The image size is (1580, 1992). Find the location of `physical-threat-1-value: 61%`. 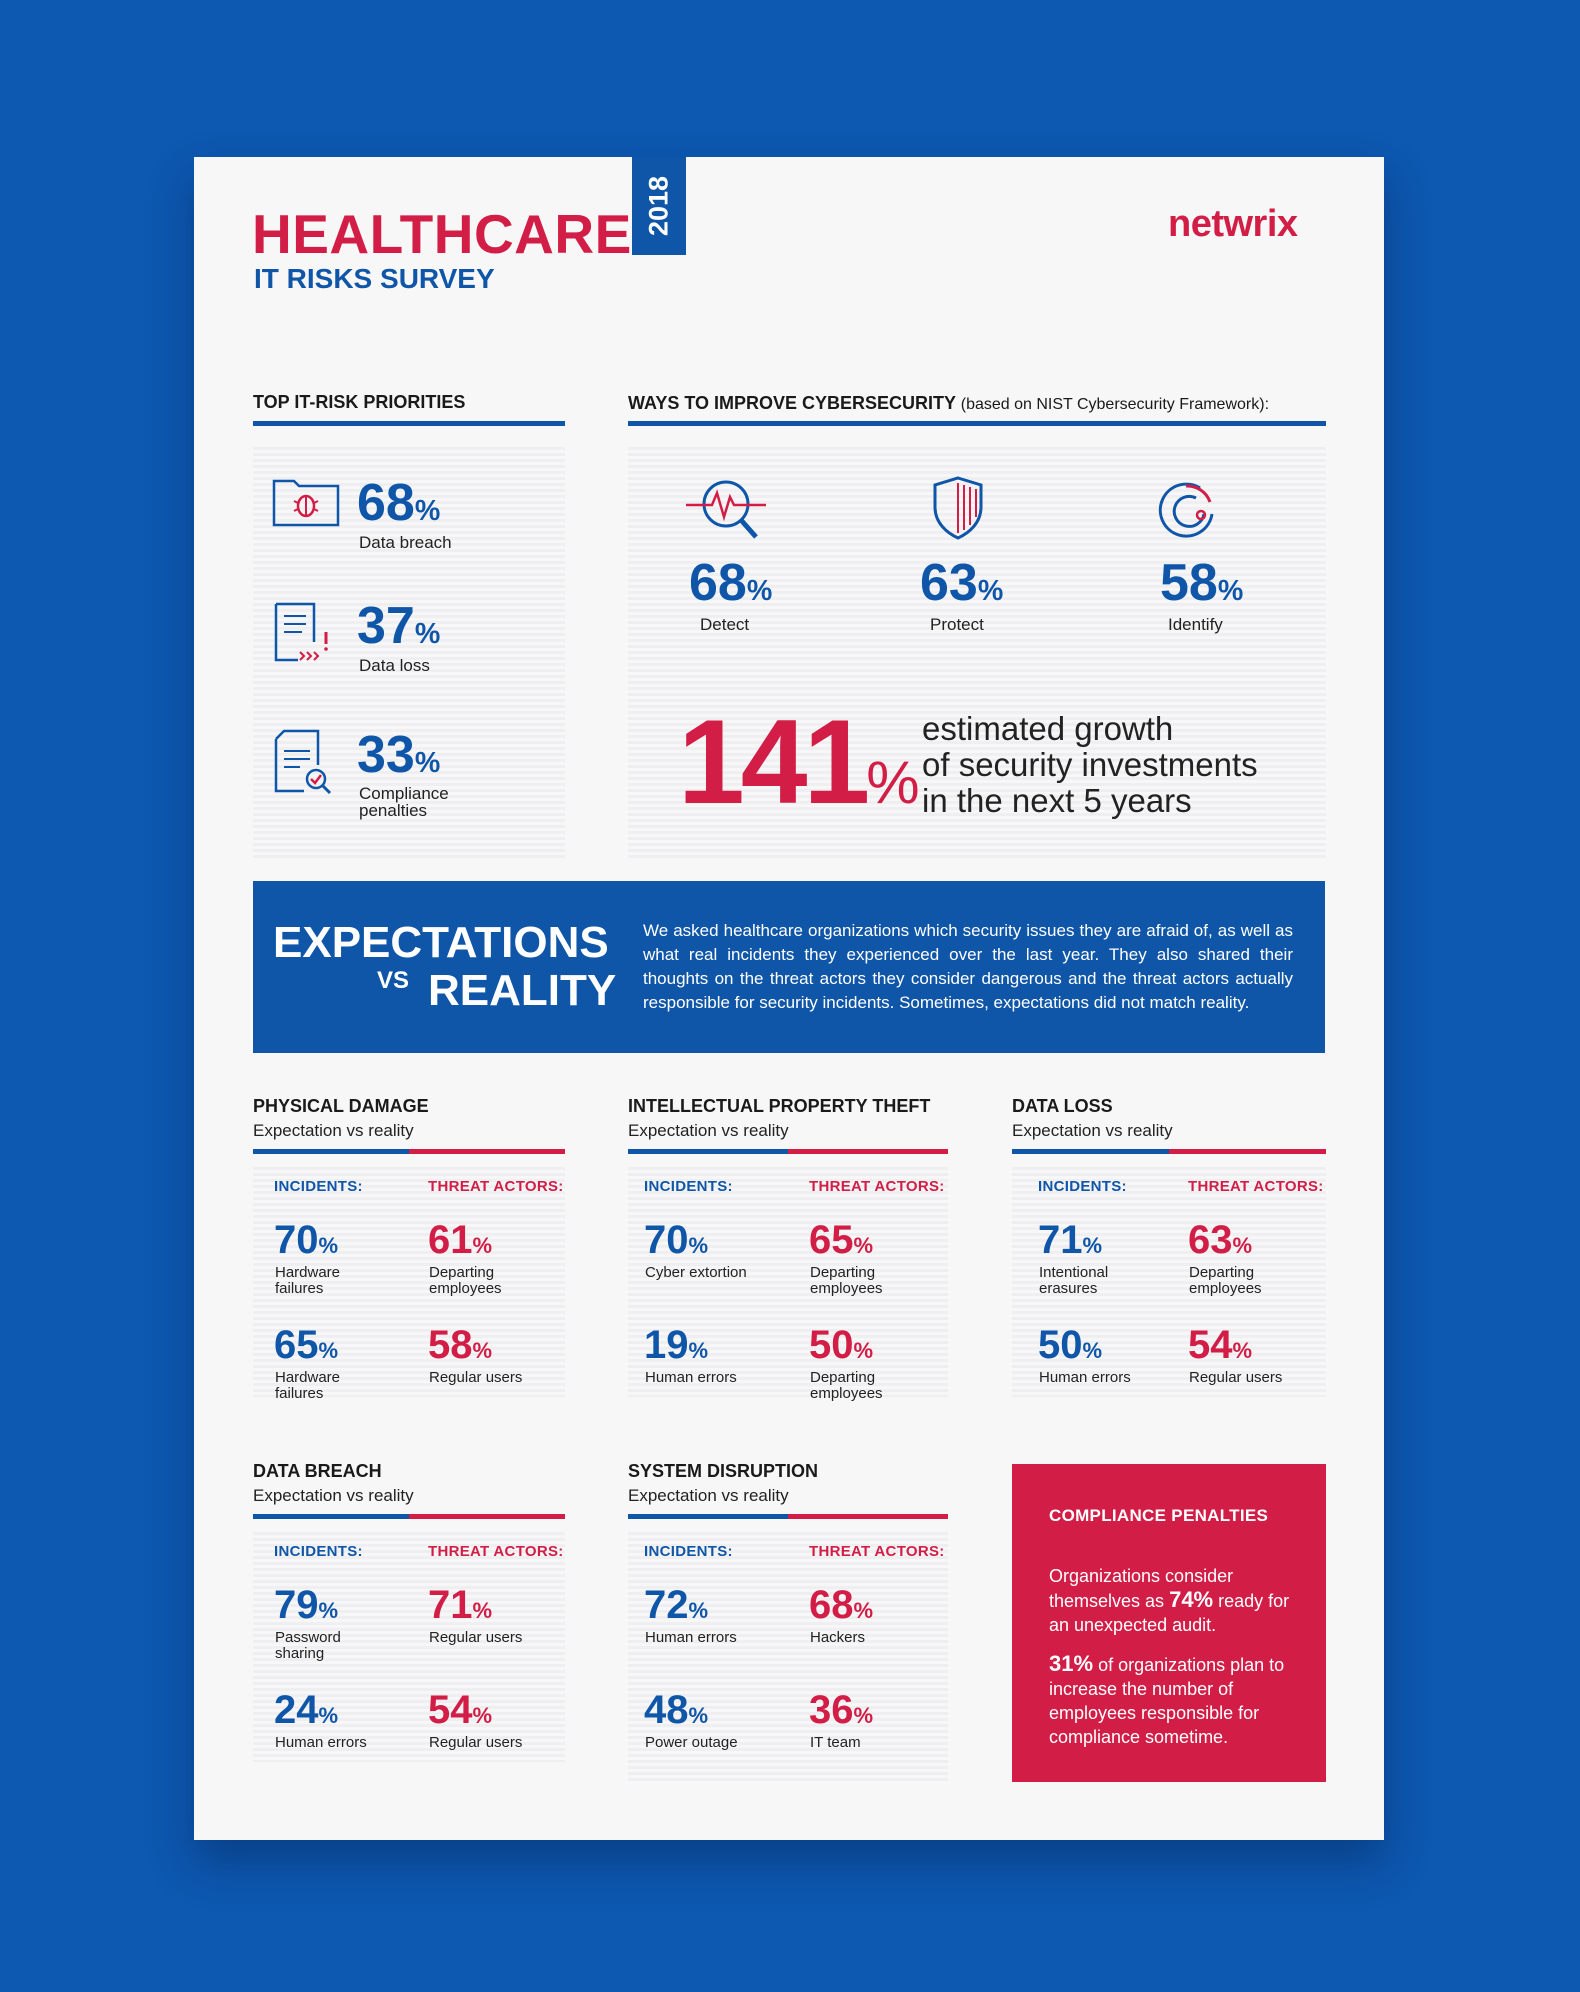

physical-threat-1-value: 61% is located at coordinates (460, 1240).